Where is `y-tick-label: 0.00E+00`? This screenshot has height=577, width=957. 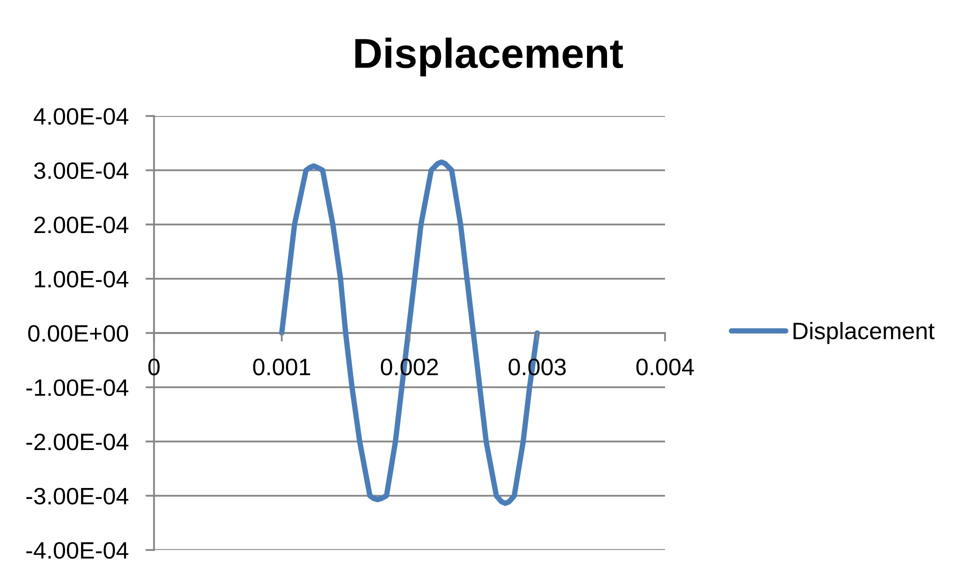 y-tick-label: 0.00E+00 is located at coordinates (78, 333).